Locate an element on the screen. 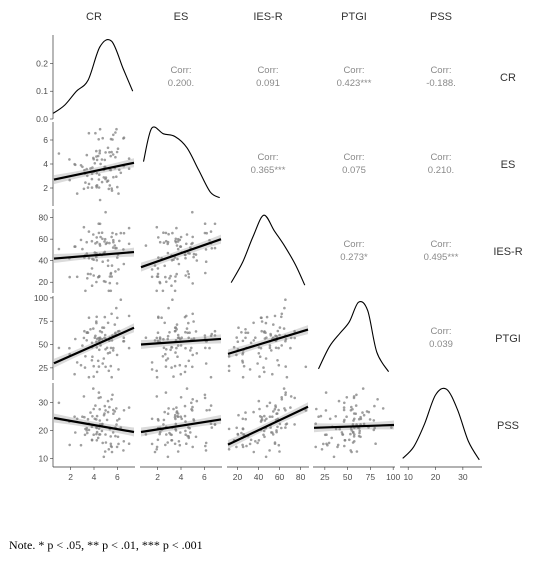 Image resolution: width=541 pixels, height=565 pixels. panel-ies-r-es is located at coordinates (181, 251).